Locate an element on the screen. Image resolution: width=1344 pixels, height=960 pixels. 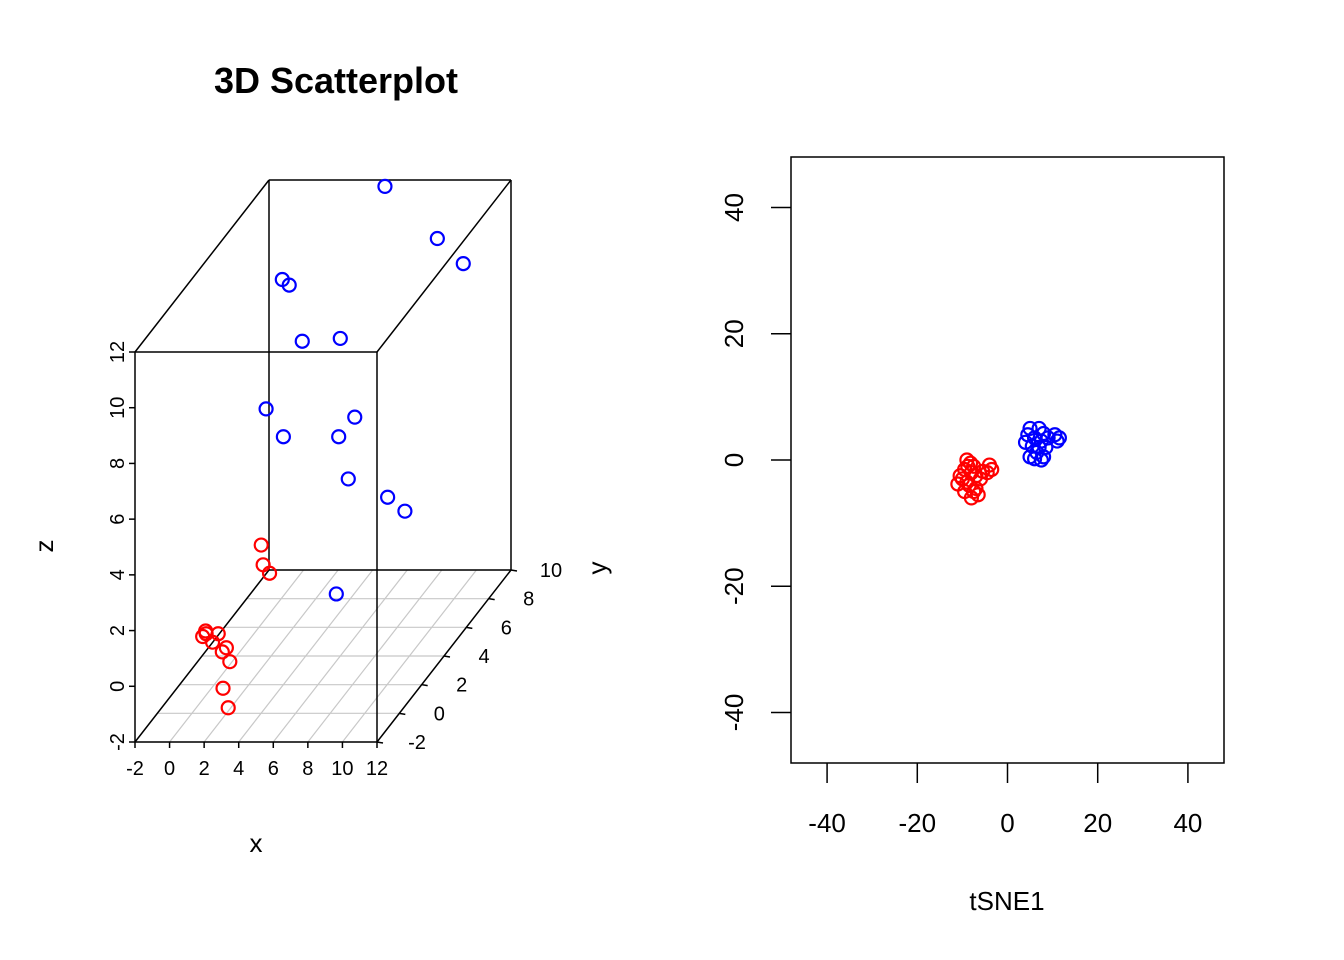
z-tick-label: 6 is located at coordinates (118, 519).